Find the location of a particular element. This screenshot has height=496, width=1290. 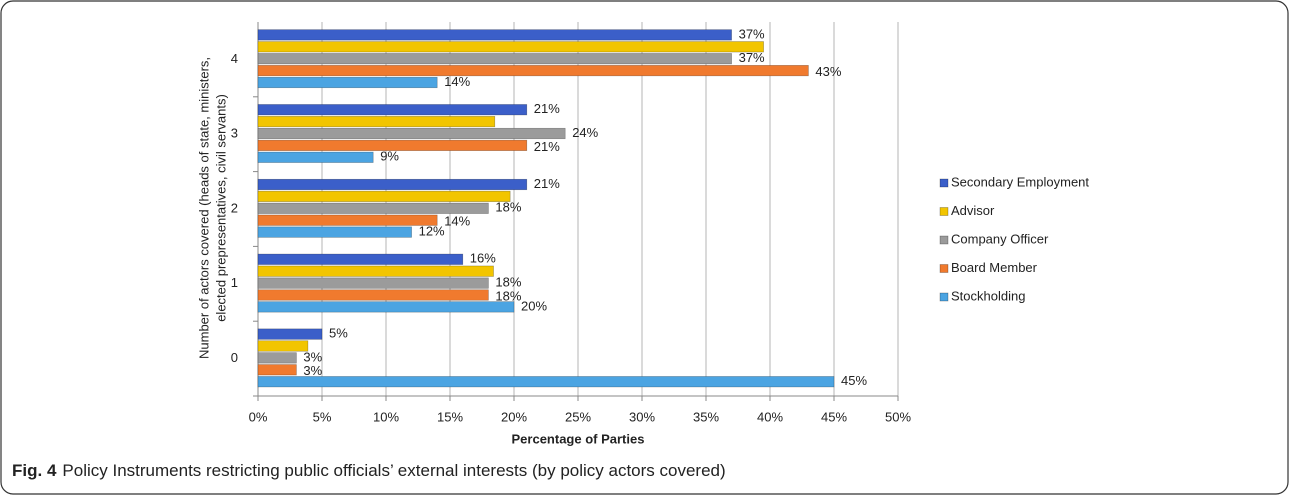

data-label: 24% is located at coordinates (585, 132).